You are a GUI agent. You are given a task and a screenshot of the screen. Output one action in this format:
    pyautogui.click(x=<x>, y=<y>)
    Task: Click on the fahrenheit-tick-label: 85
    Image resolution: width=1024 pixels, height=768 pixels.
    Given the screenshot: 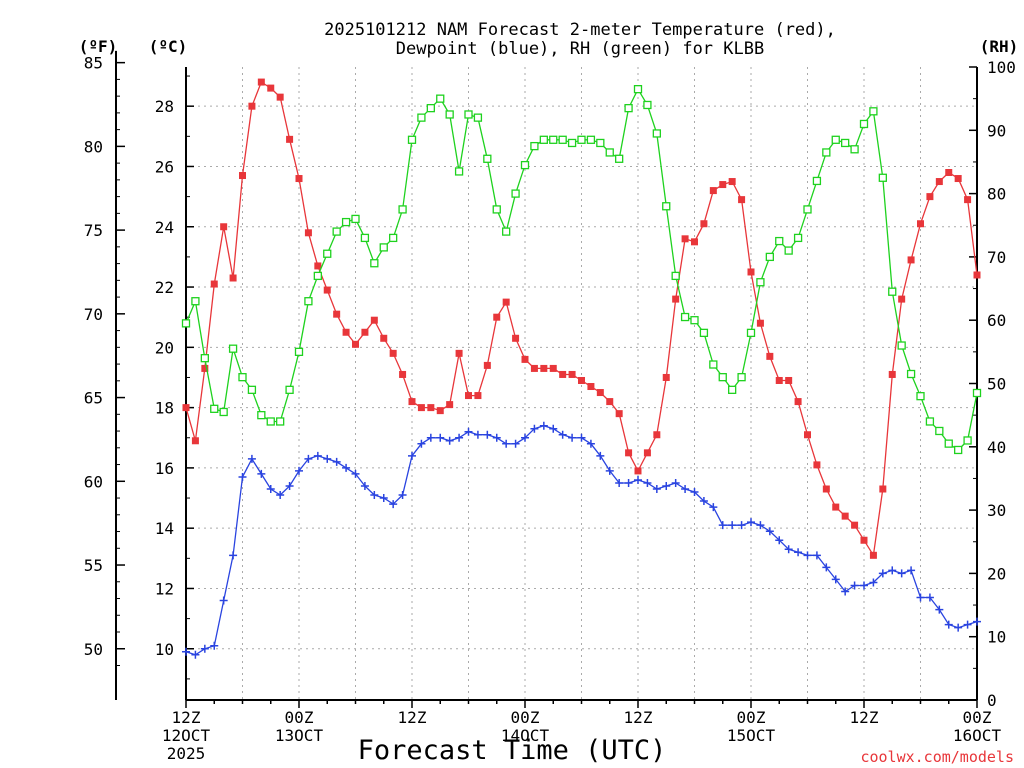 What is the action you would take?
    pyautogui.click(x=93, y=63)
    